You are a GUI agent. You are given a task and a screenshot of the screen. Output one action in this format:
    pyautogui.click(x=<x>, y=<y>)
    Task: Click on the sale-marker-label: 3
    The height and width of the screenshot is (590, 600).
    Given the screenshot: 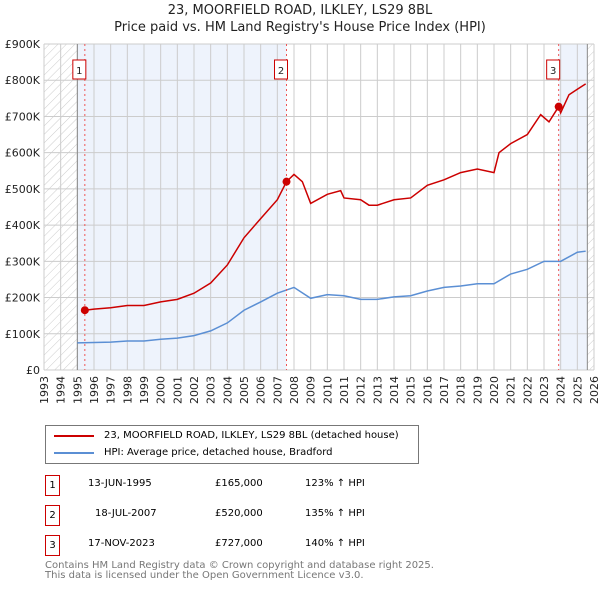 What is the action you would take?
    pyautogui.click(x=553, y=71)
    